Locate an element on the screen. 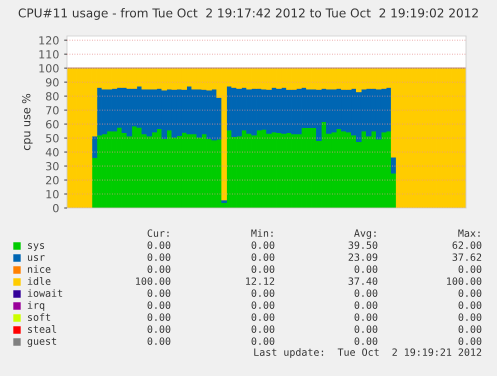  y-tick-label: 30 is located at coordinates (52, 166).